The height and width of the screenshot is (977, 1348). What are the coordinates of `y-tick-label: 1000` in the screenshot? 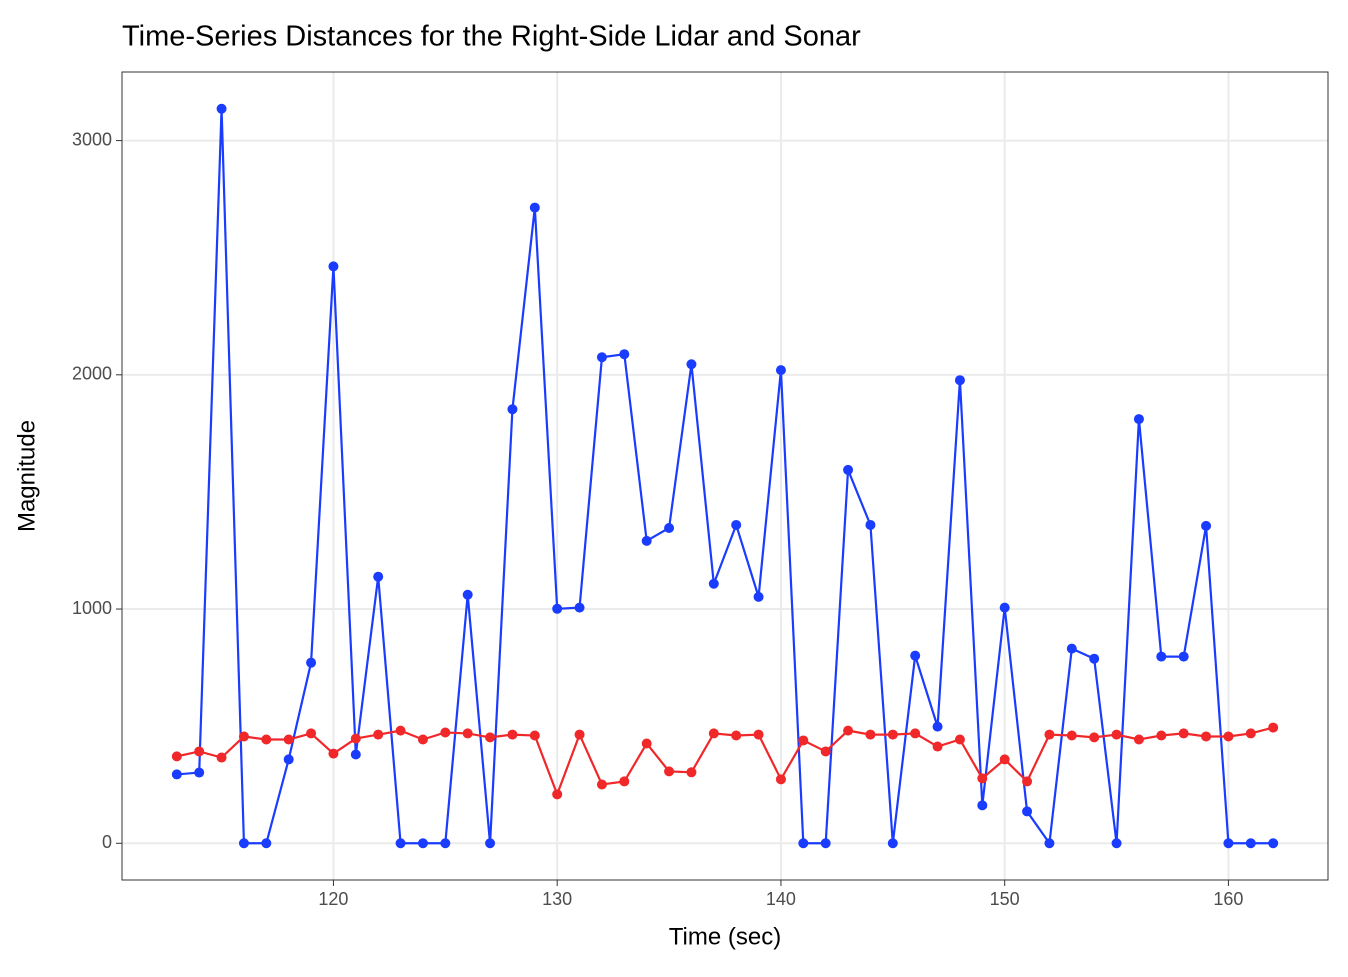 It's located at (92, 608).